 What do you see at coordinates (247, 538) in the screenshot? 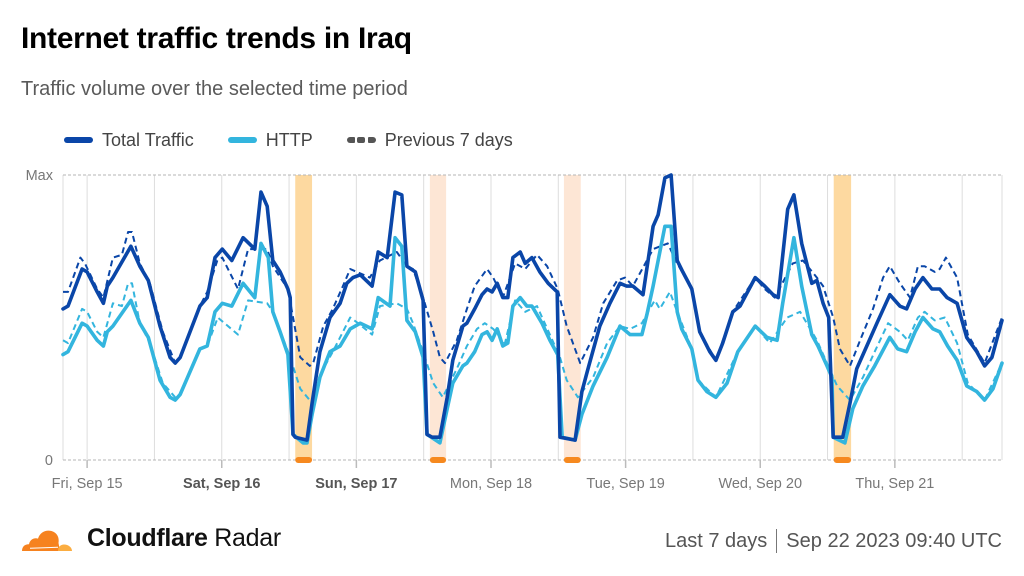
I see `brand-regular: Radar` at bounding box center [247, 538].